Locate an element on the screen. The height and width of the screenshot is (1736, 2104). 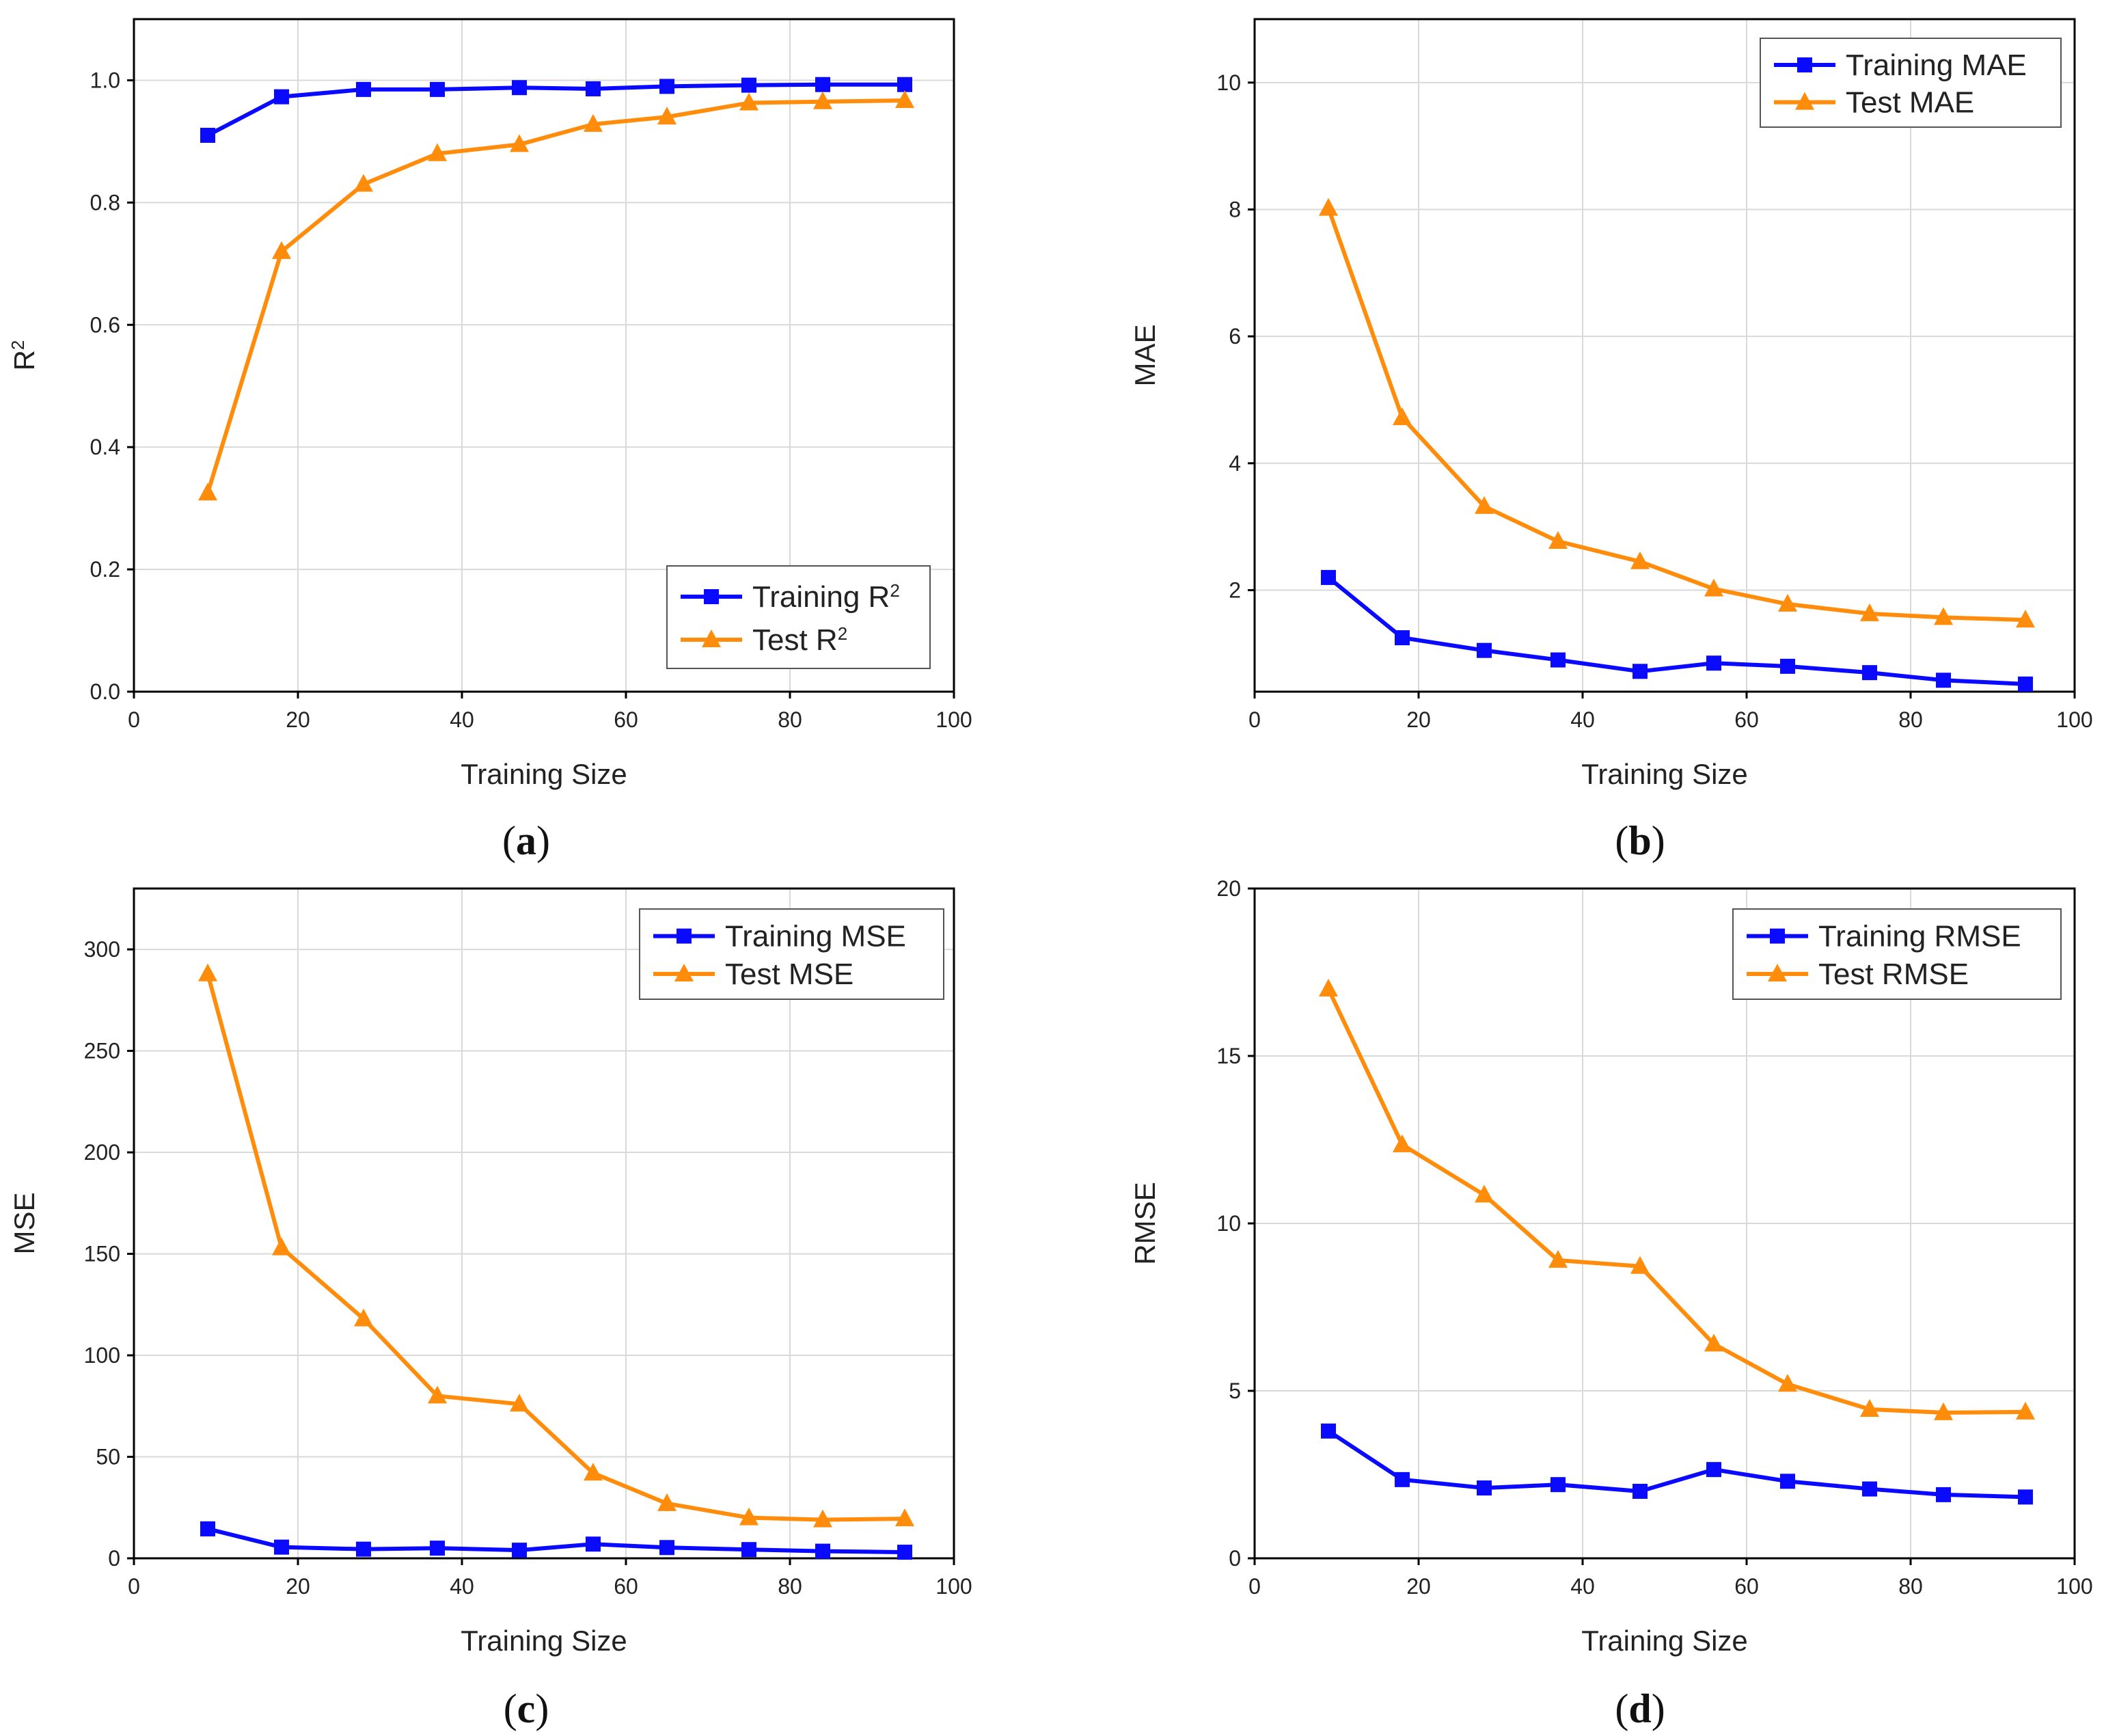
y-tick-label: 15 is located at coordinates (1228, 1056).